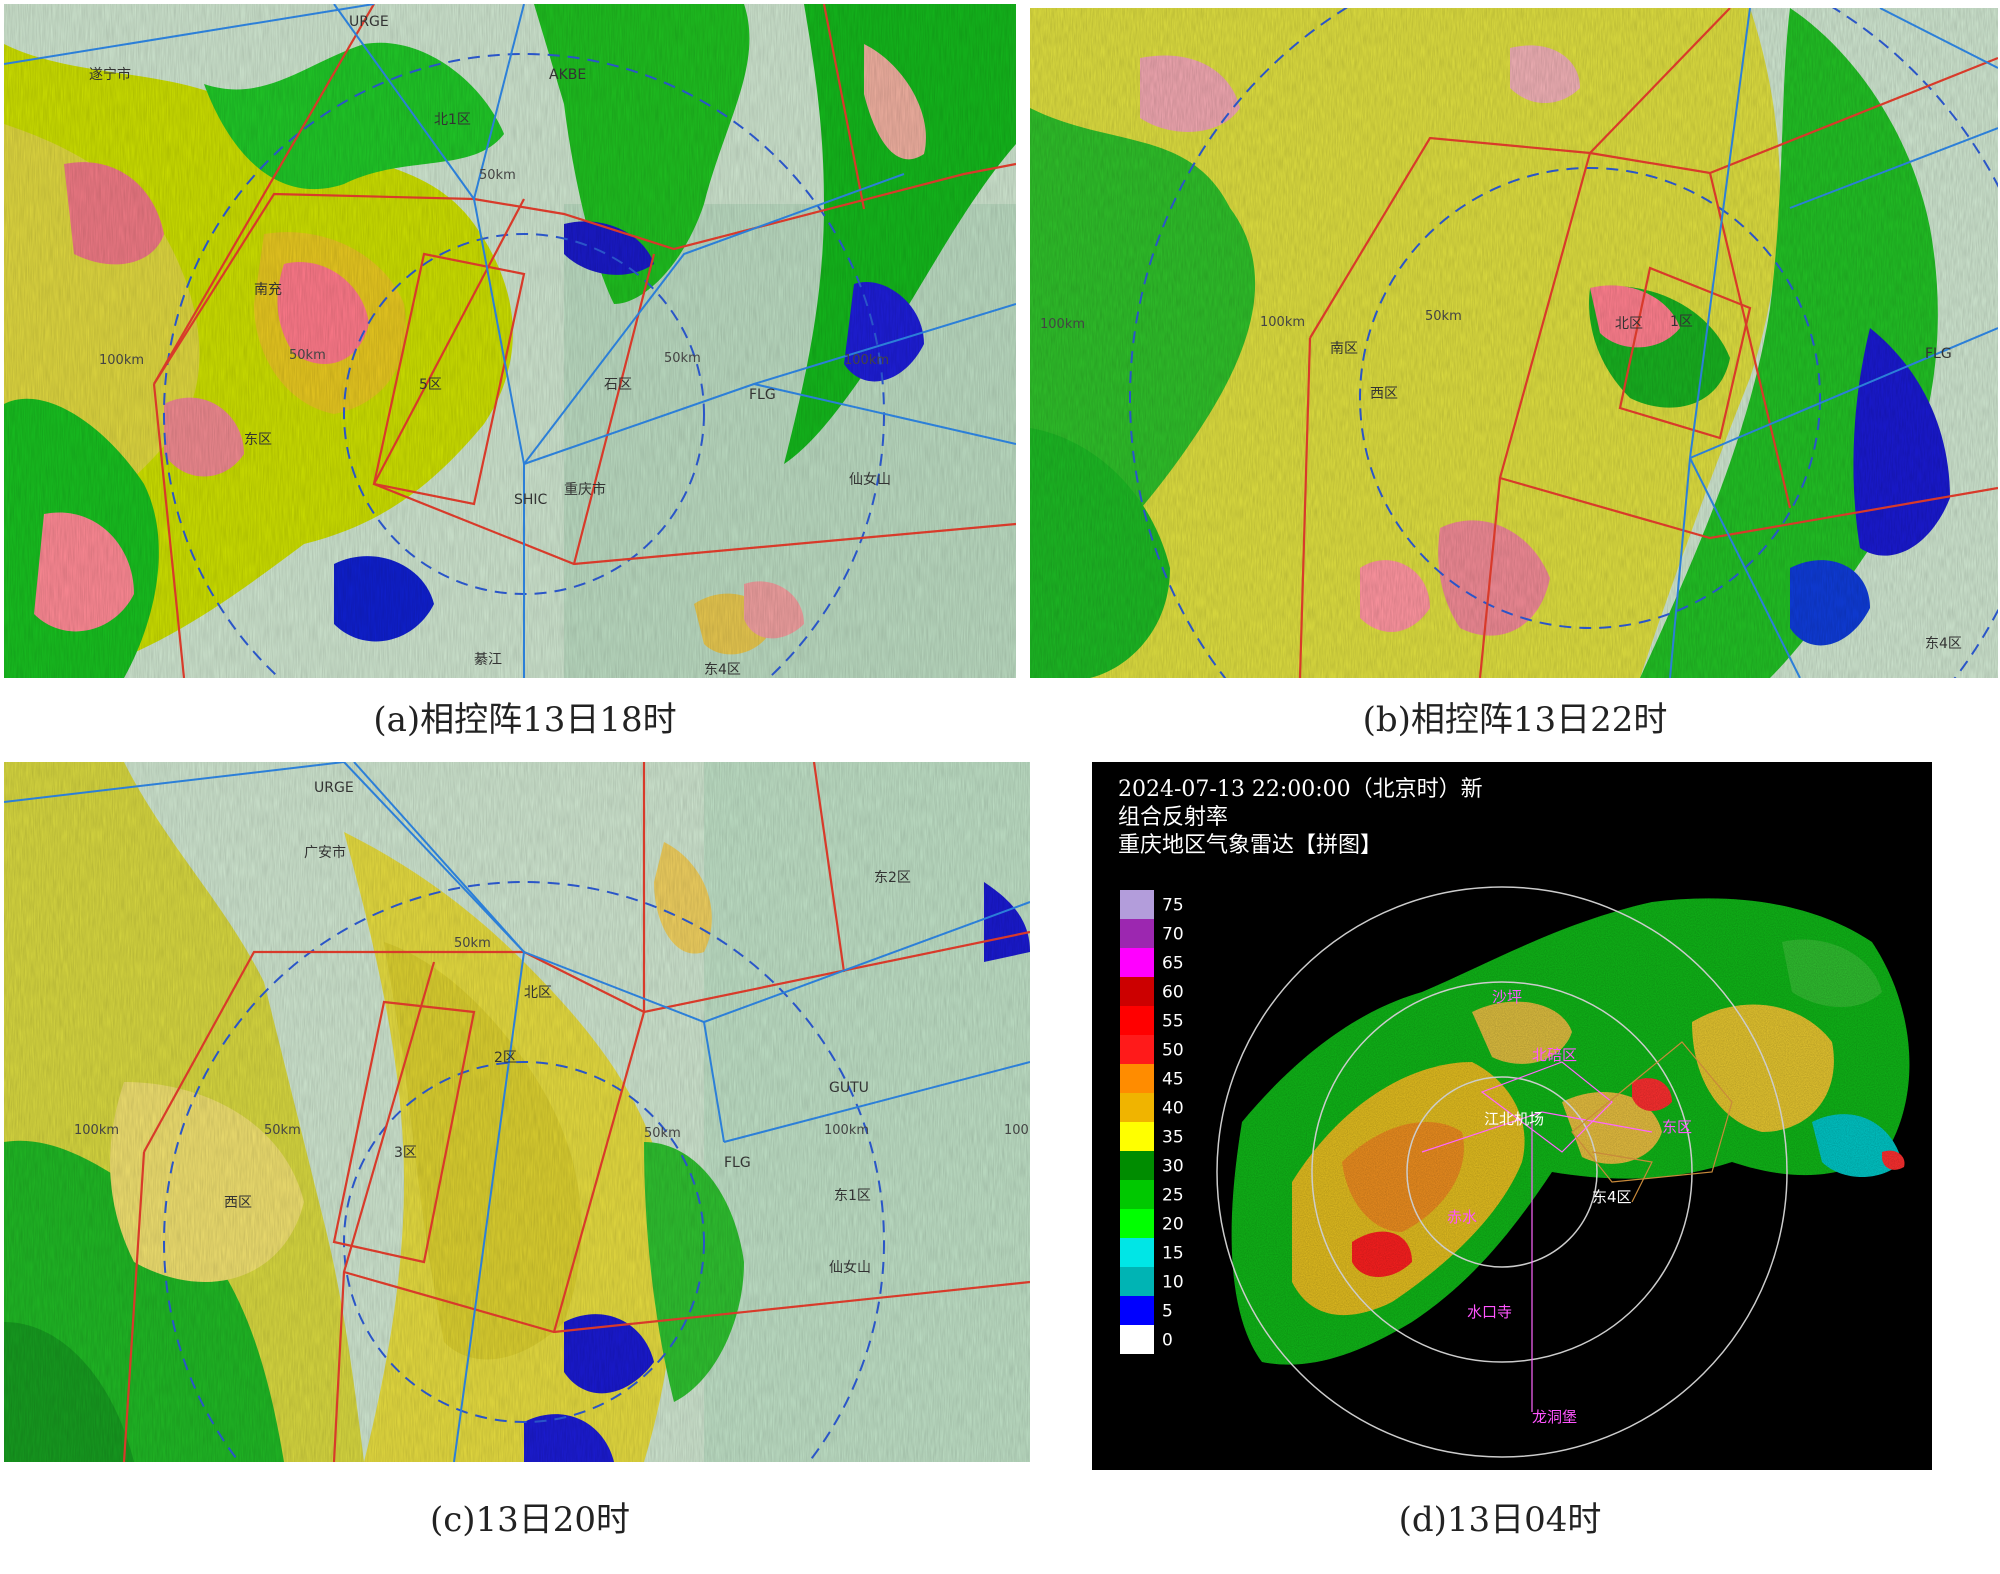  Describe the element at coordinates (1515, 720) in the screenshot. I see `caption-b: (b)相控阵13日22时` at that location.